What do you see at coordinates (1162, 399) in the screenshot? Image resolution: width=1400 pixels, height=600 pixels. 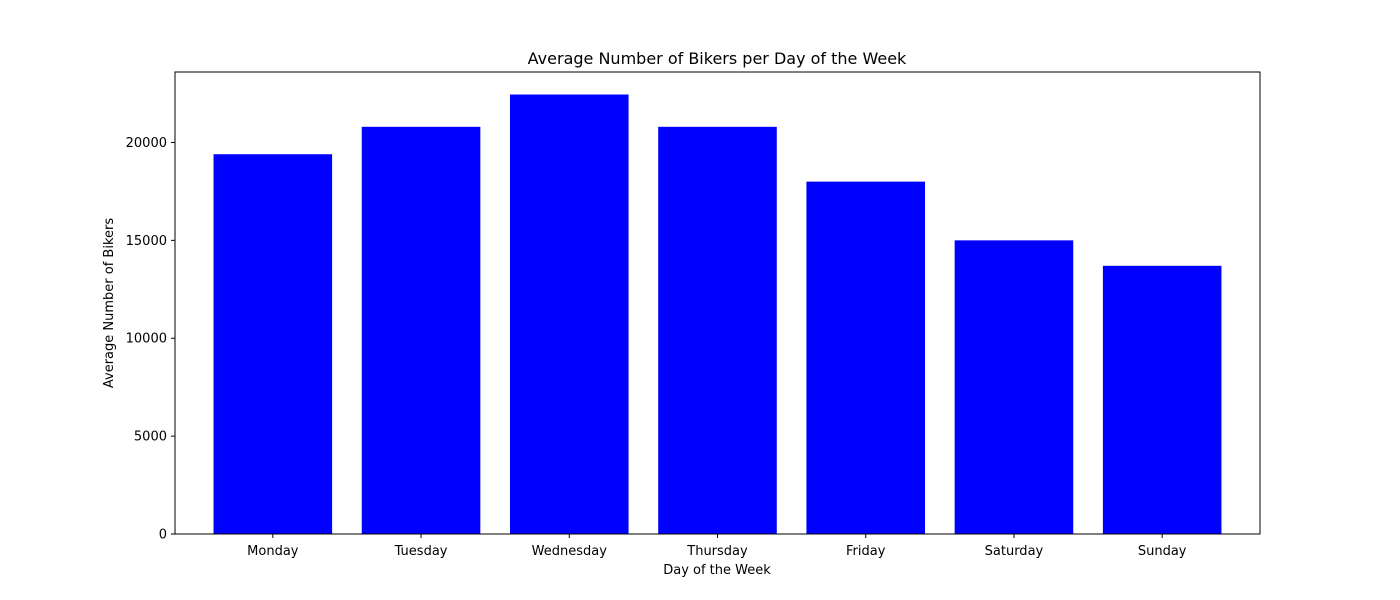 I see `bar-sunday` at bounding box center [1162, 399].